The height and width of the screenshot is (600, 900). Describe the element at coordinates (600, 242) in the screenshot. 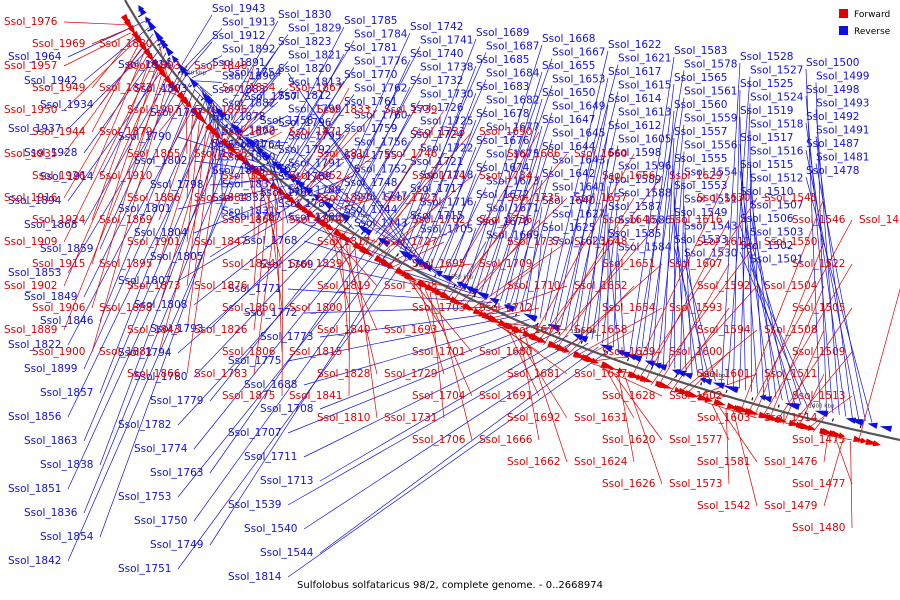

I see `forward-gene-label: Ssol_1648` at that location.